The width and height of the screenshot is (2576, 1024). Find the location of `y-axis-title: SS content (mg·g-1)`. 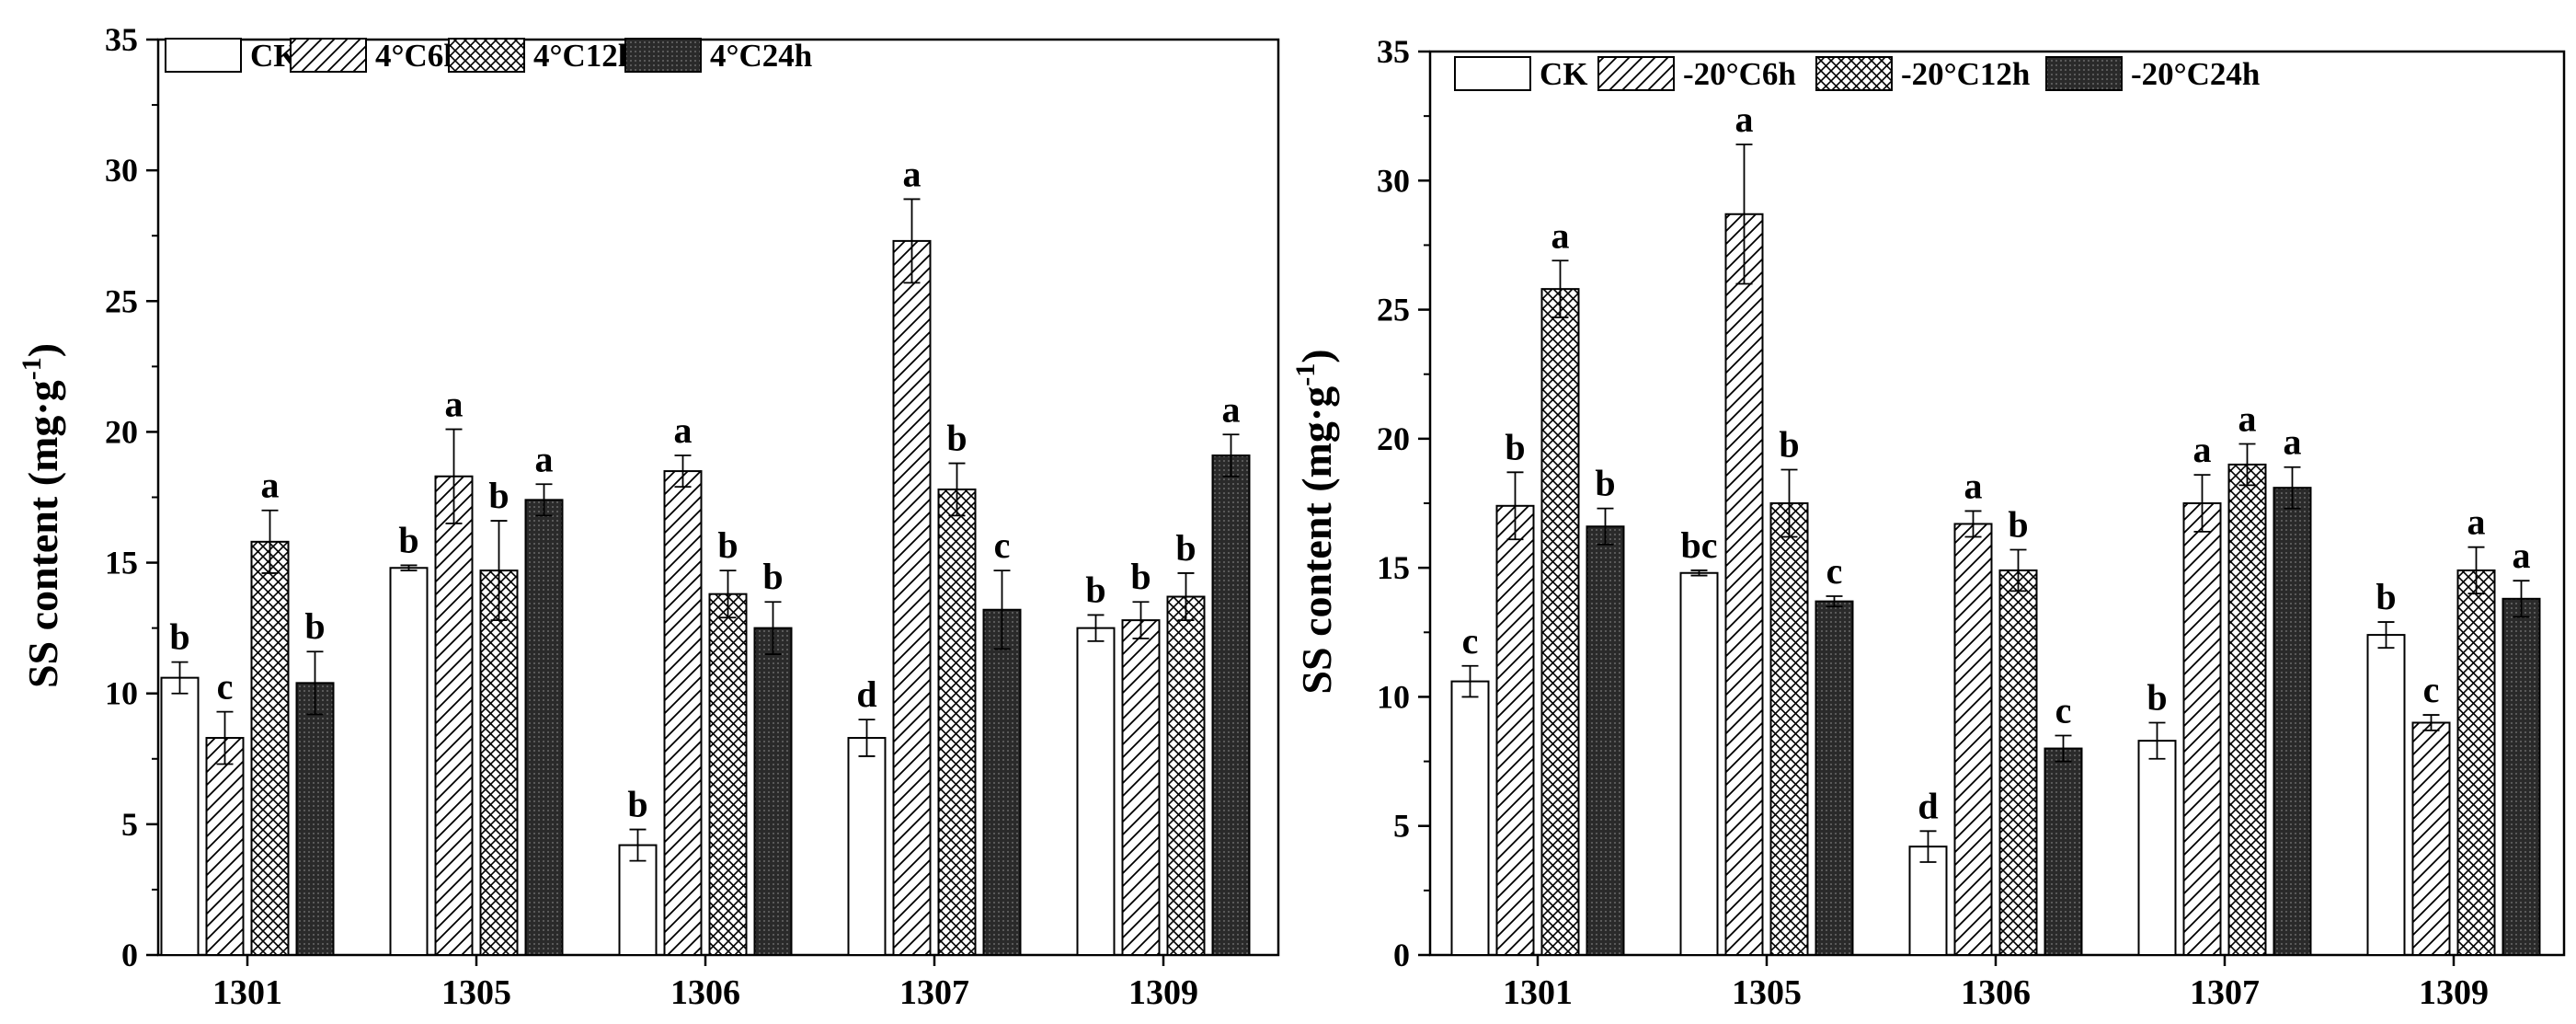

y-axis-title: SS content (mg·g-1) is located at coordinates (1315, 521).